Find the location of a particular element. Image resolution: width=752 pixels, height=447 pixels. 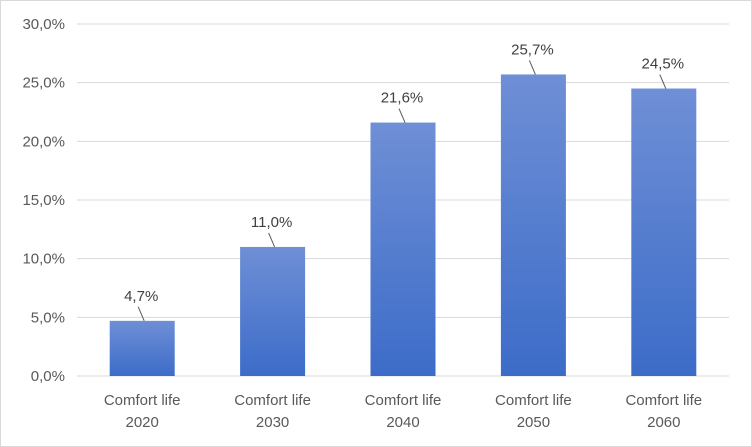

category-label: Comfort life 2040 is located at coordinates (403, 411).